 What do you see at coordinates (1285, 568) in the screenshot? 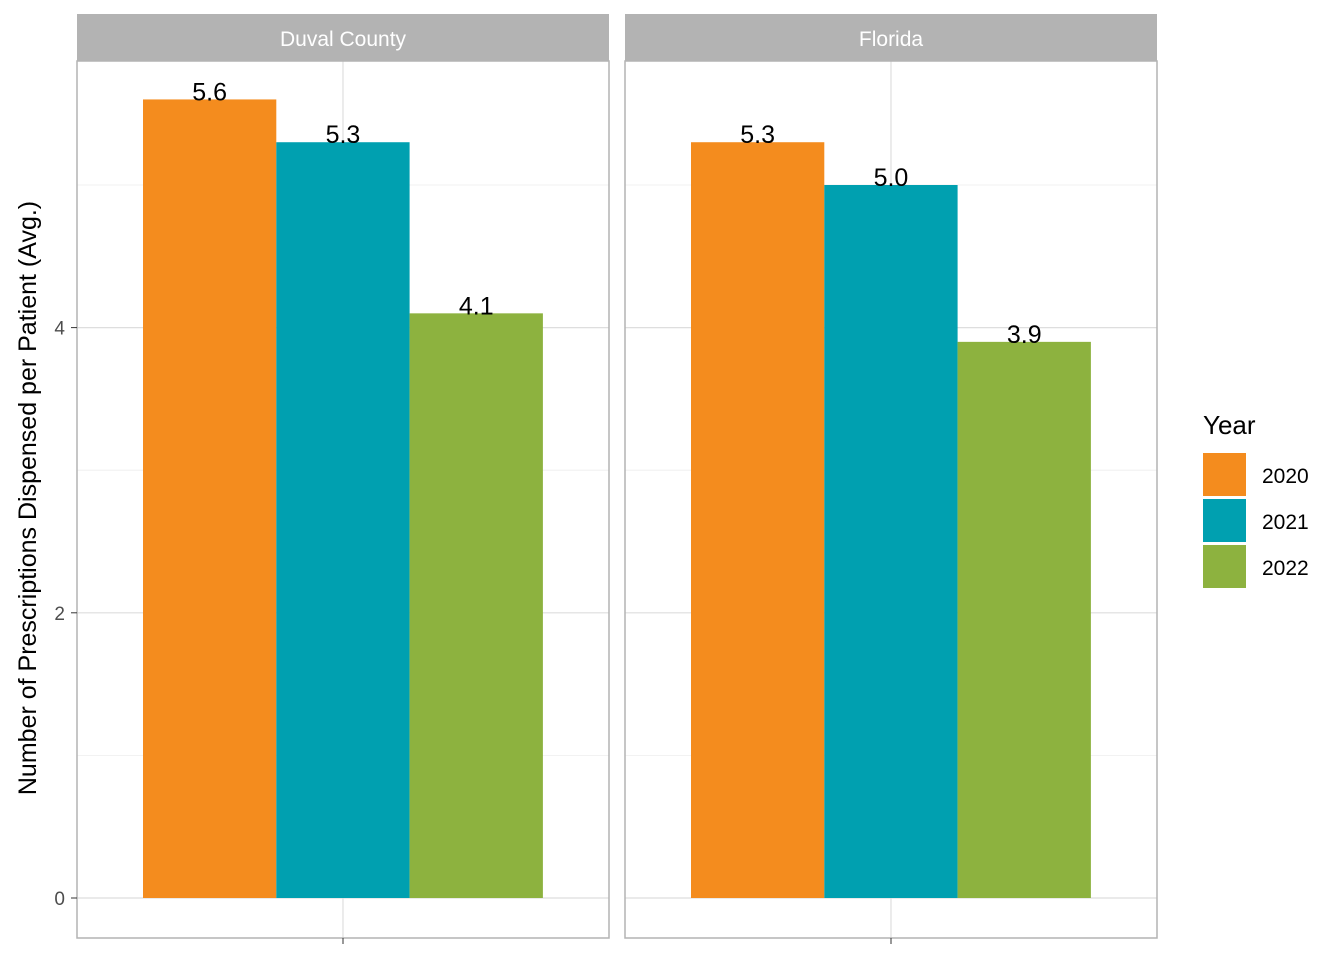
I see `legend-label: 2022` at bounding box center [1285, 568].